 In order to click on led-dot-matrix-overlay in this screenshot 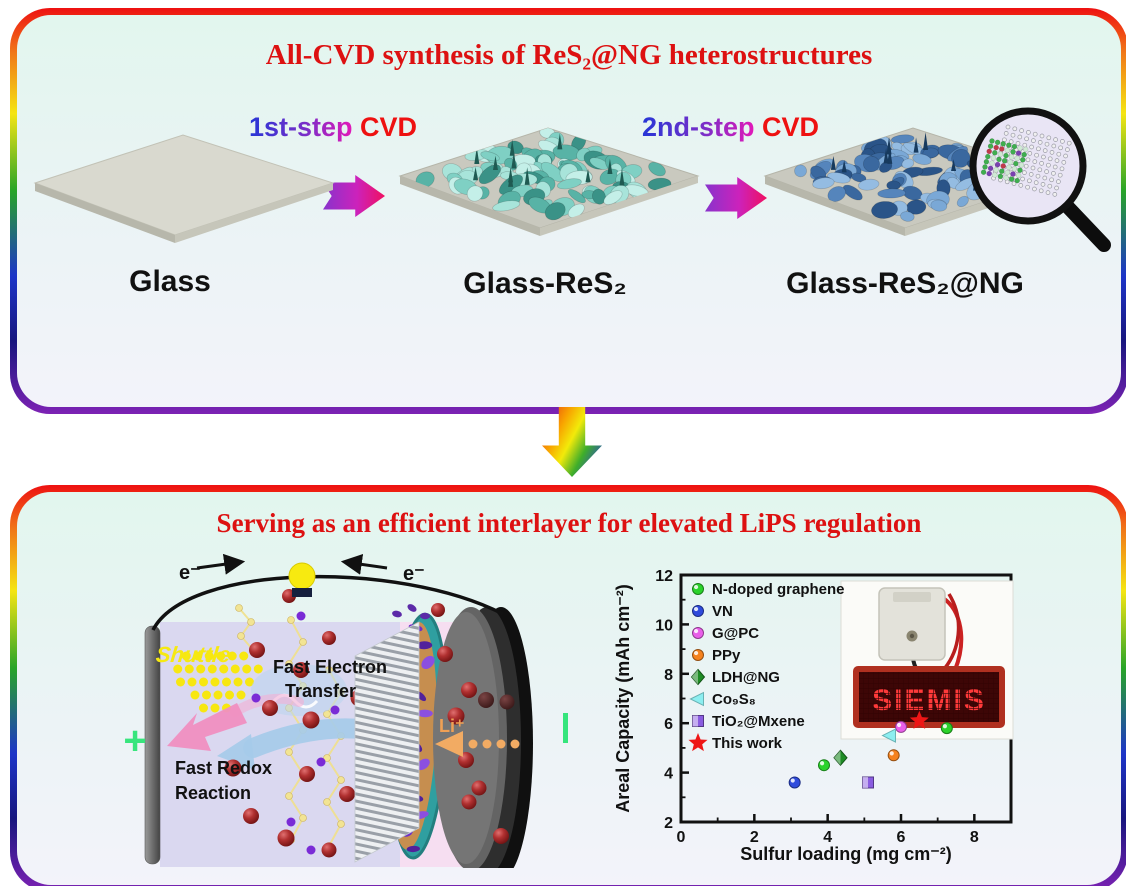, I will do `click(929, 697)`.